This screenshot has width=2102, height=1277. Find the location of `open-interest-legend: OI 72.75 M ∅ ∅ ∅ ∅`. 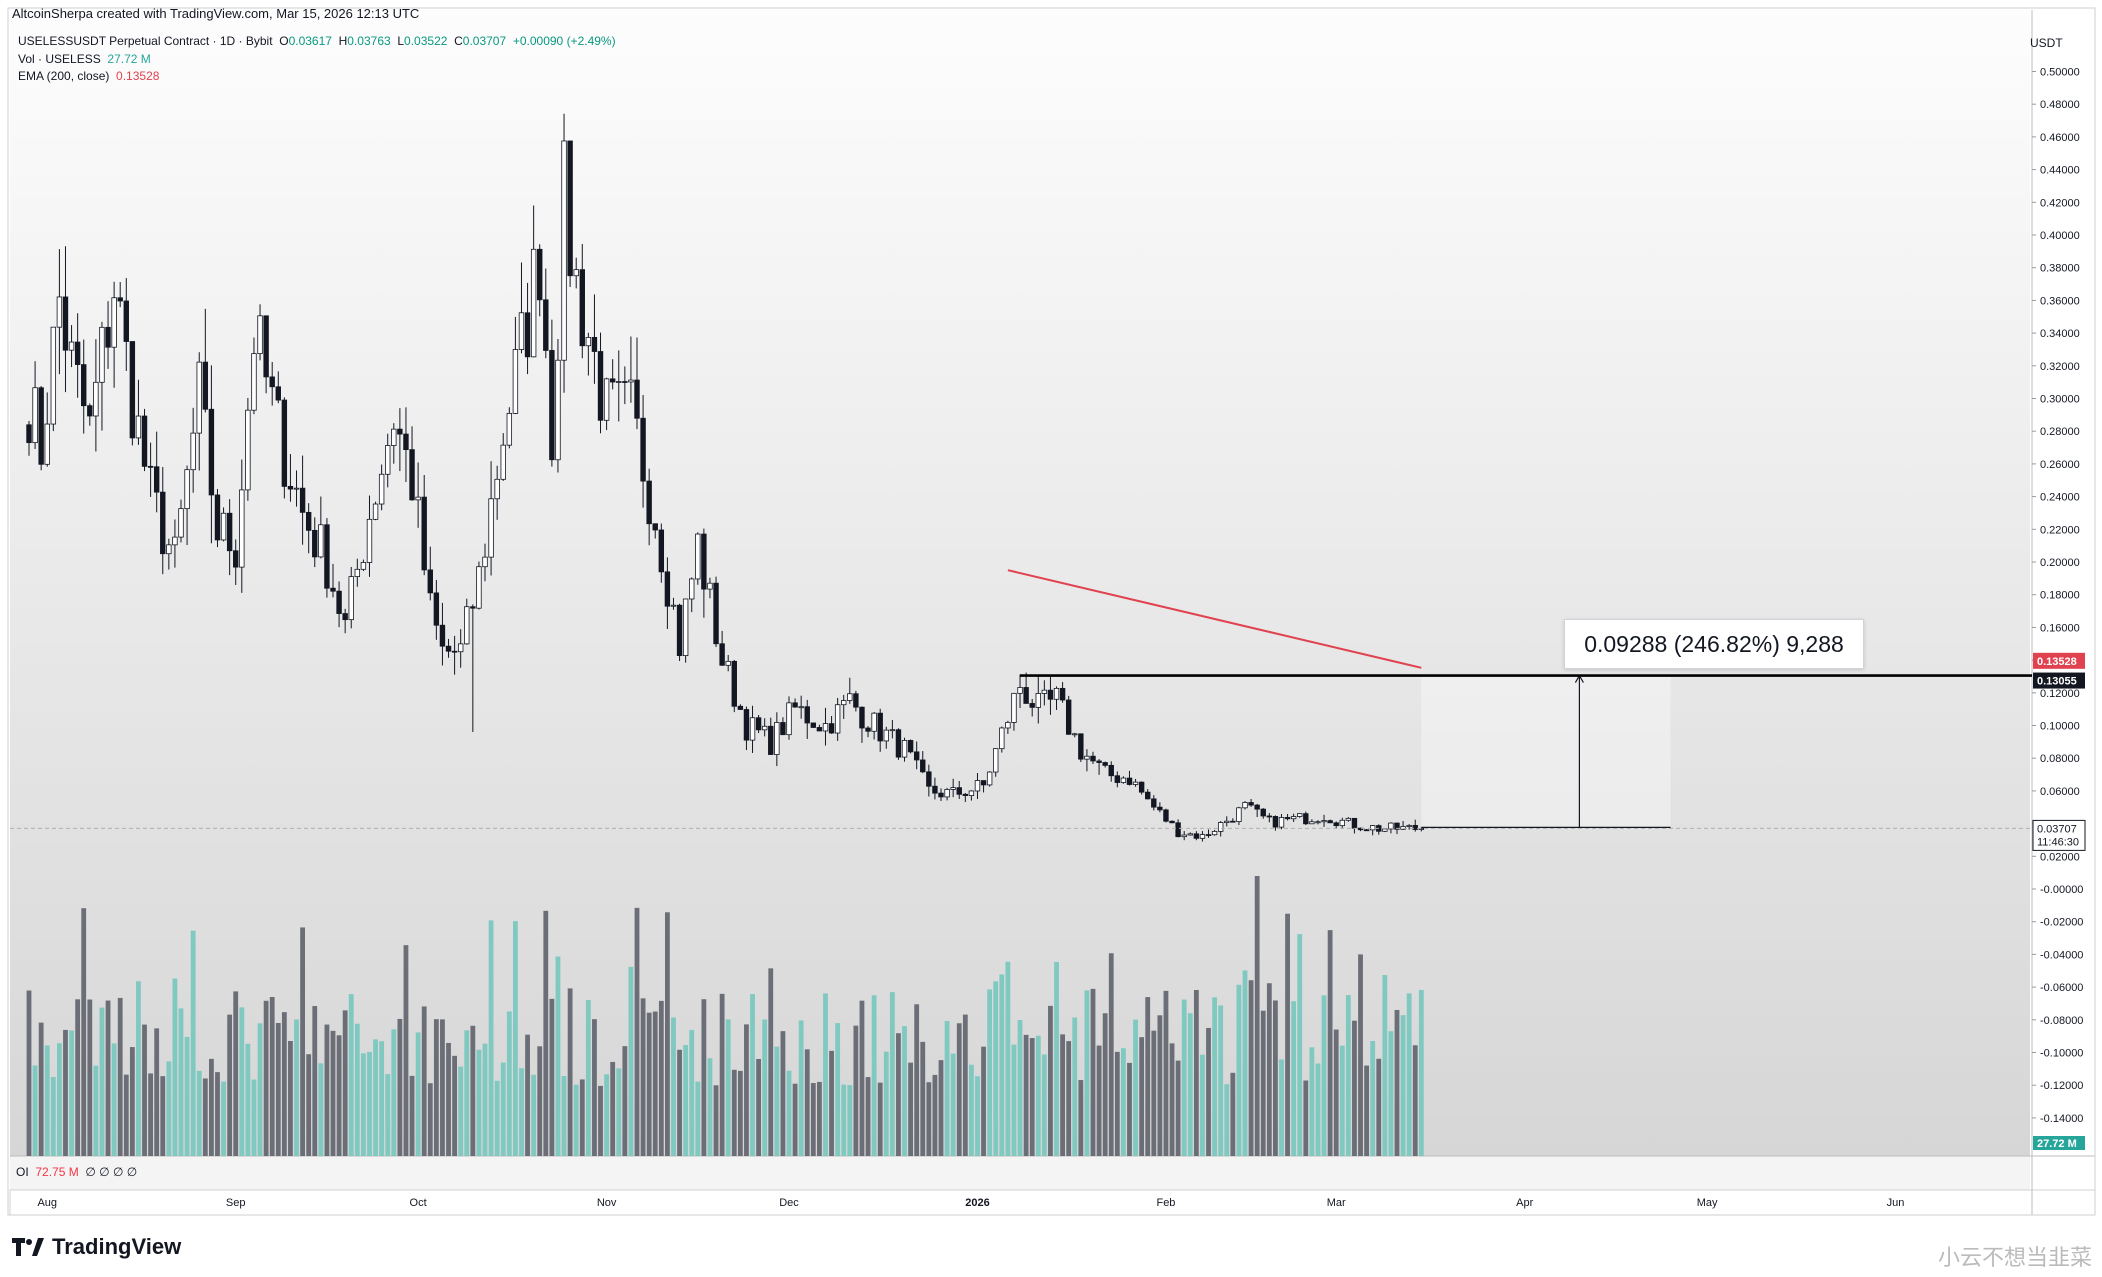

open-interest-legend: OI 72.75 M ∅ ∅ ∅ ∅ is located at coordinates (76, 1172).